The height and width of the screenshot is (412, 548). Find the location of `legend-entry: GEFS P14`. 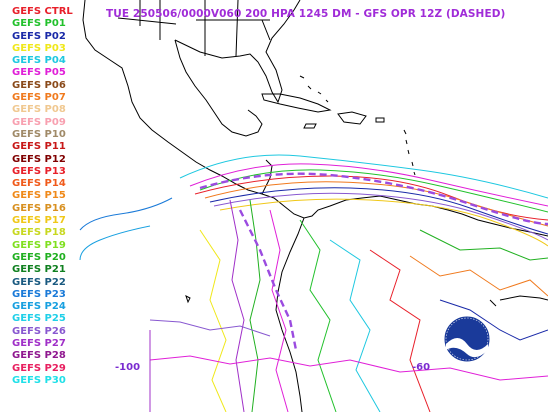

legend-entry: GEFS P14 is located at coordinates (39, 184).